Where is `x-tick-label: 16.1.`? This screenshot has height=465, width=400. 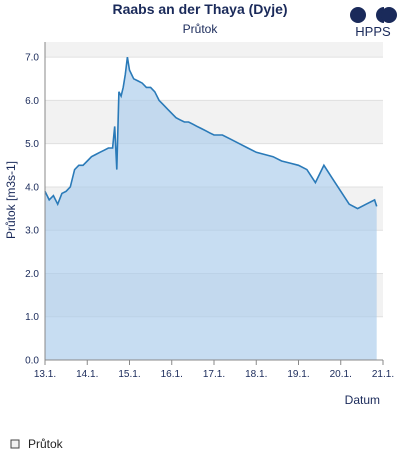 x-tick-label: 16.1. is located at coordinates (172, 374).